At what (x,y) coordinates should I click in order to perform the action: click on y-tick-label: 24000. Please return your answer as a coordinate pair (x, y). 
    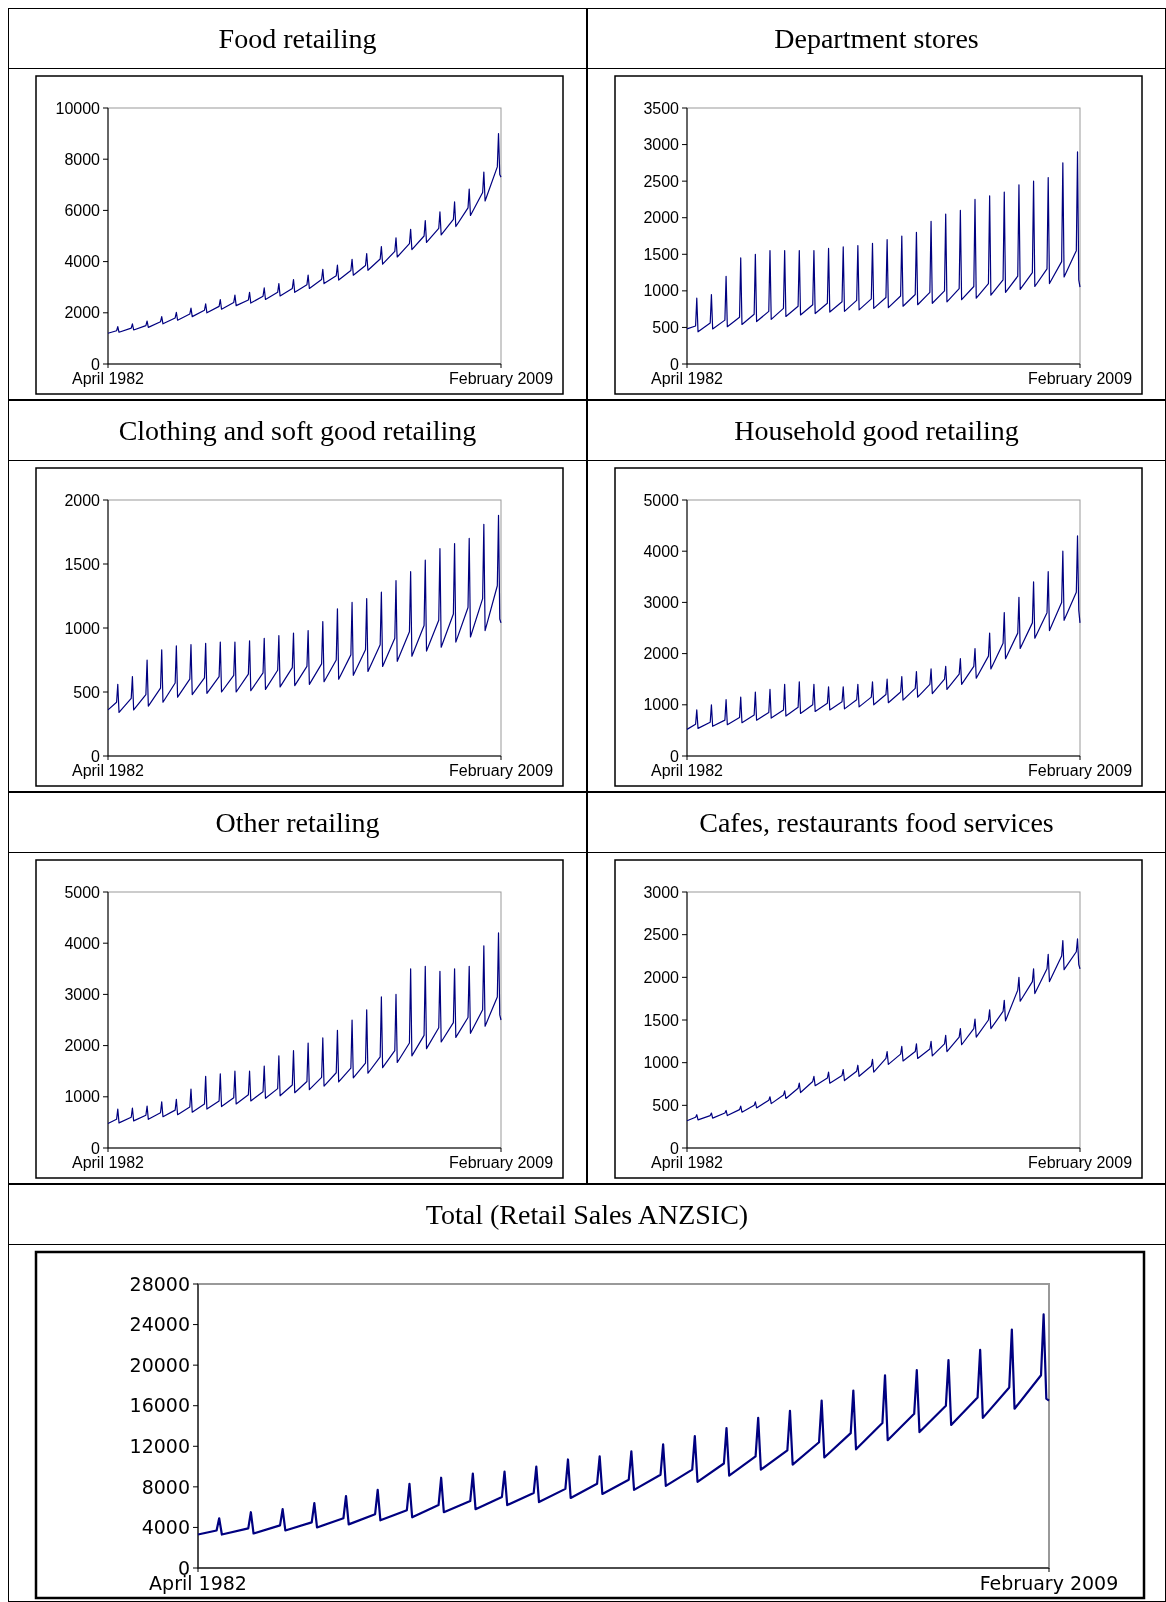
    Looking at the image, I should click on (159, 1324).